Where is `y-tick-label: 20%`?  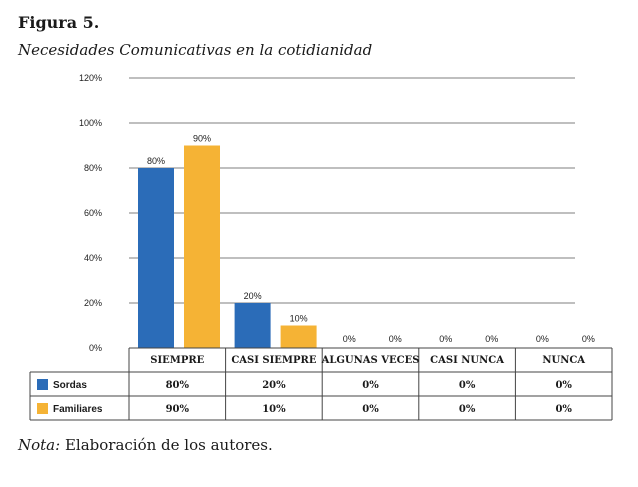 y-tick-label: 20% is located at coordinates (93, 303).